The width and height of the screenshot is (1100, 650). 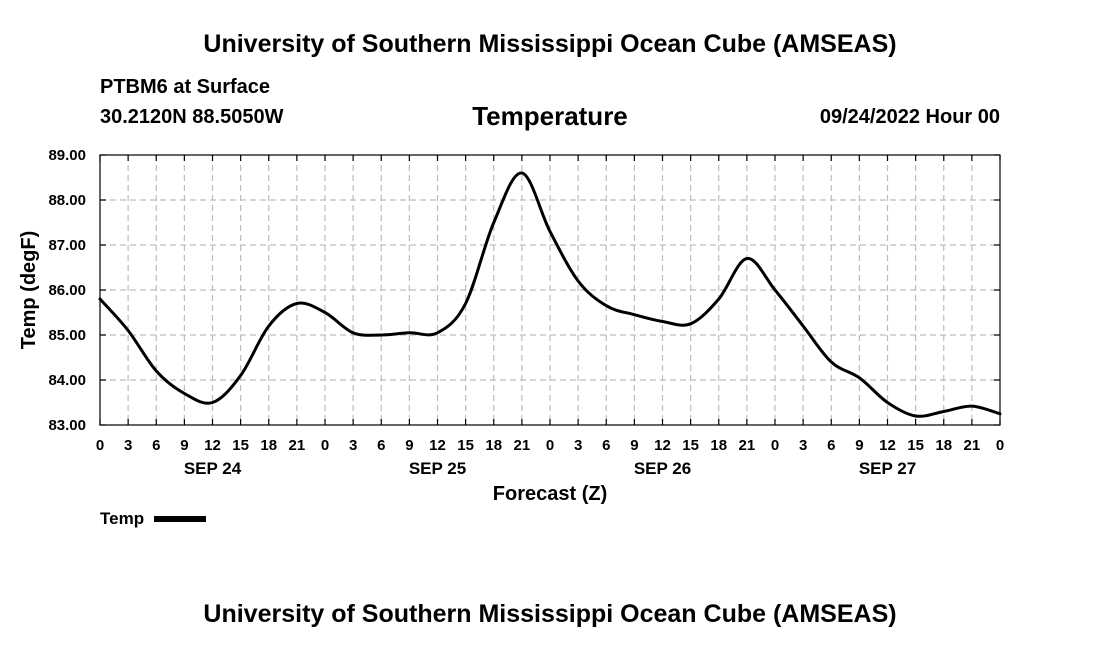 I want to click on day-label: SEP 26, so click(x=662, y=468).